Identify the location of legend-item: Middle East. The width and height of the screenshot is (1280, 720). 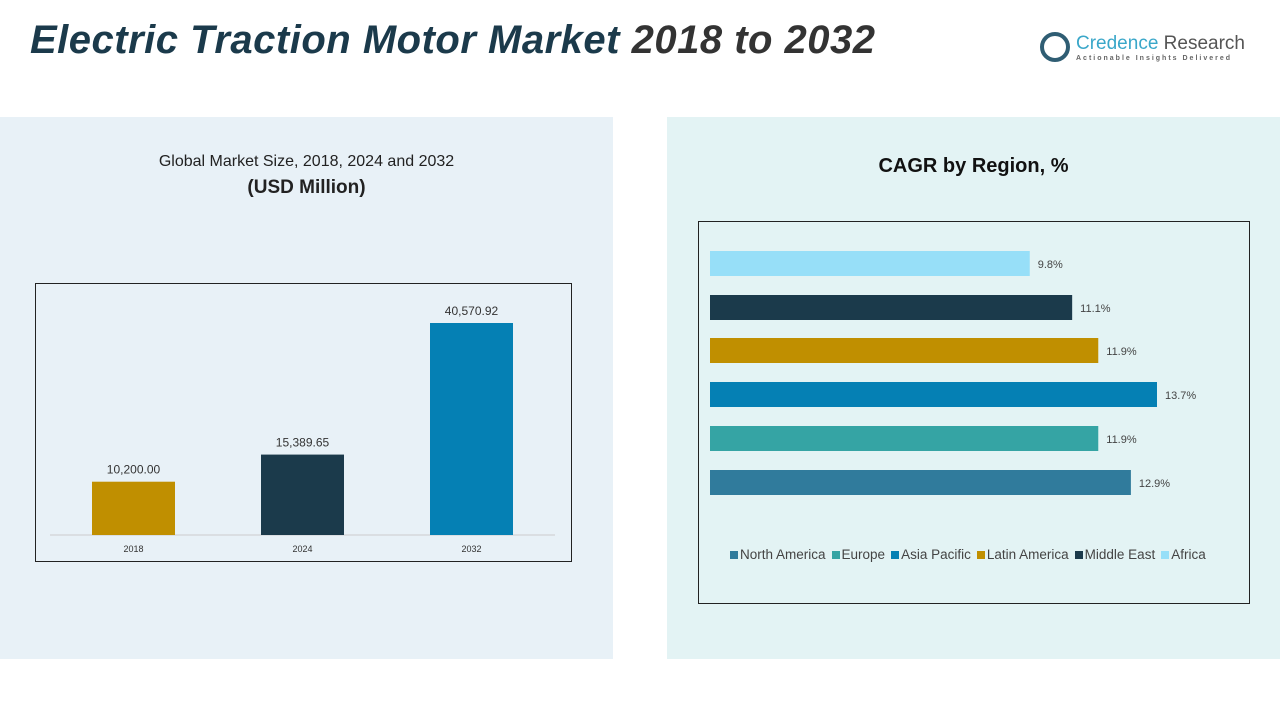
(1115, 554).